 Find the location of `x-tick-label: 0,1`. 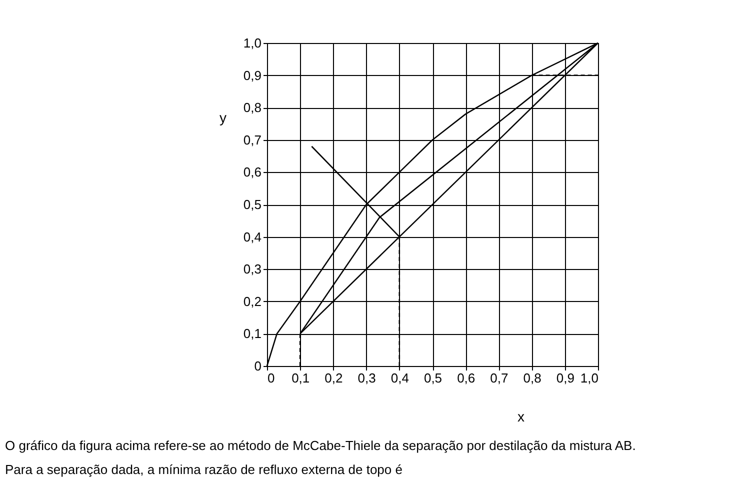

x-tick-label: 0,1 is located at coordinates (301, 378).